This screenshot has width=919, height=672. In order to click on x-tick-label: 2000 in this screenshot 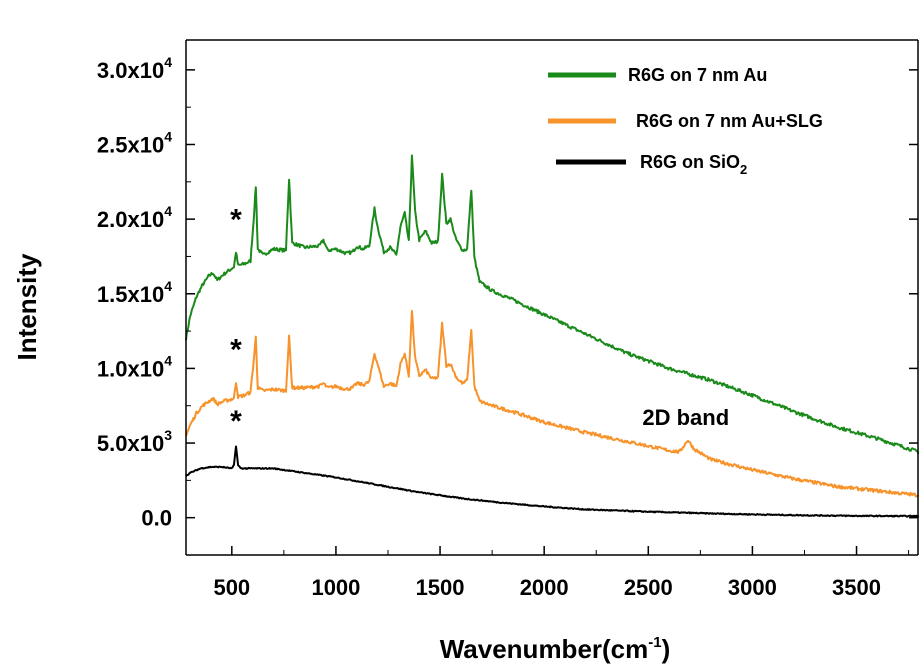, I will do `click(544, 587)`.